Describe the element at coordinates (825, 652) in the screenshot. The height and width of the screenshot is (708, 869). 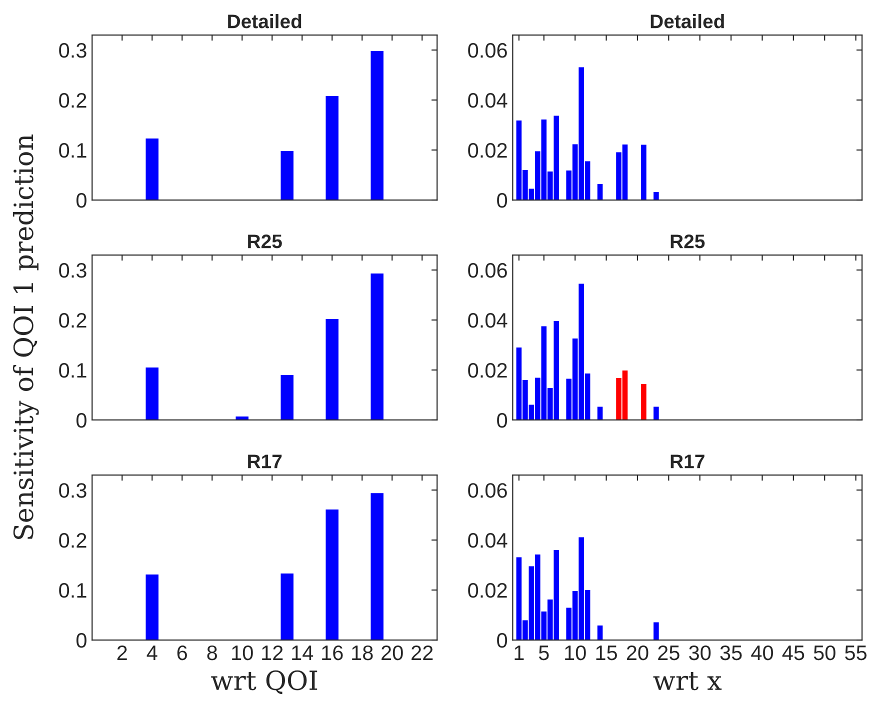
I see `x-tick-label: 50` at that location.